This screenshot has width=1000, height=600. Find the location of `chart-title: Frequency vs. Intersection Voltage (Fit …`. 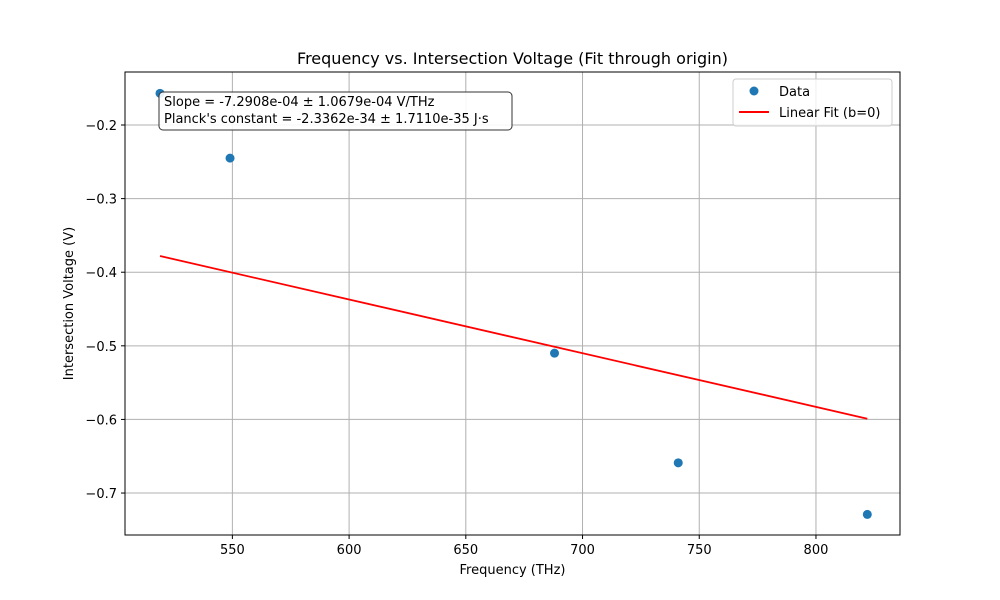

chart-title: Frequency vs. Intersection Voltage (Fit … is located at coordinates (512, 58).